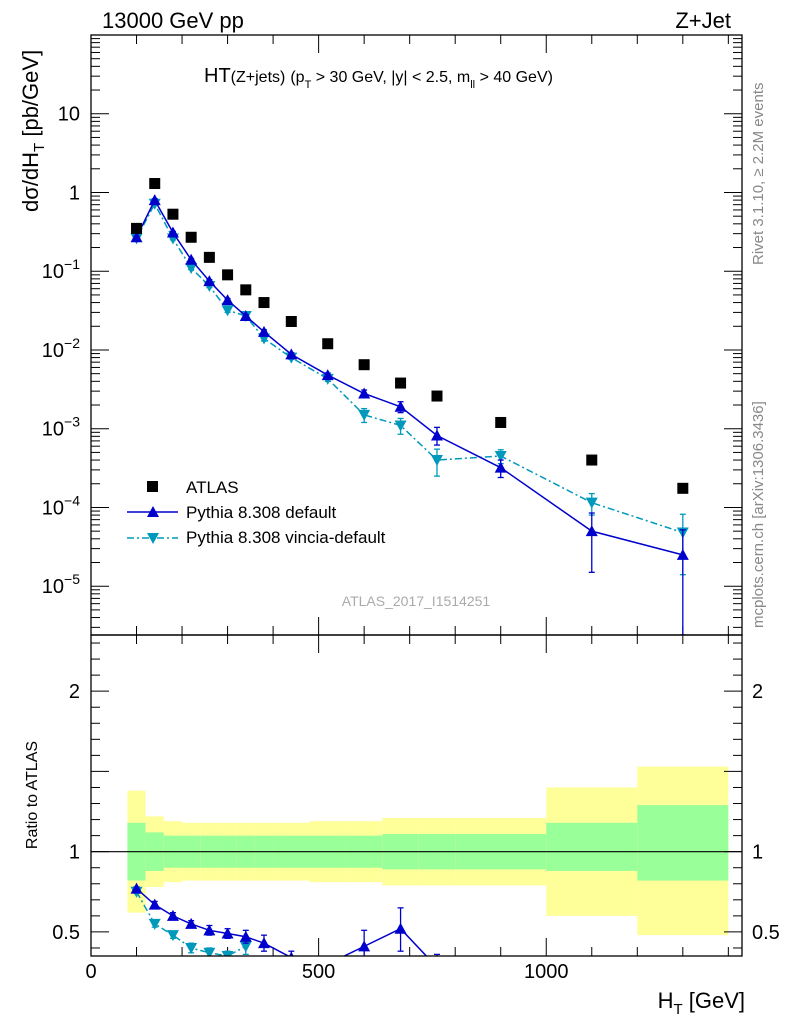 This screenshot has height=1024, width=786. I want to click on chart-title-main: HT, so click(217, 76).